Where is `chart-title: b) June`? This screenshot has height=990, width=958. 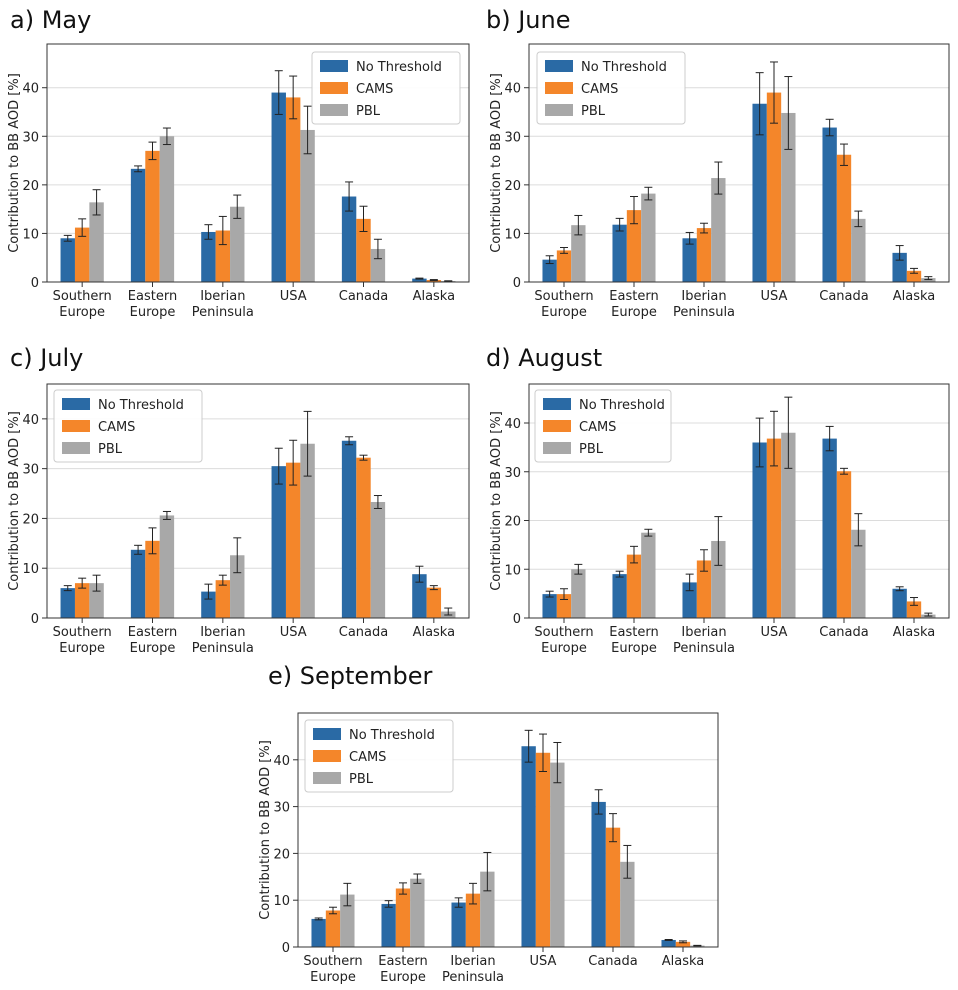
chart-title: b) June is located at coordinates (528, 20).